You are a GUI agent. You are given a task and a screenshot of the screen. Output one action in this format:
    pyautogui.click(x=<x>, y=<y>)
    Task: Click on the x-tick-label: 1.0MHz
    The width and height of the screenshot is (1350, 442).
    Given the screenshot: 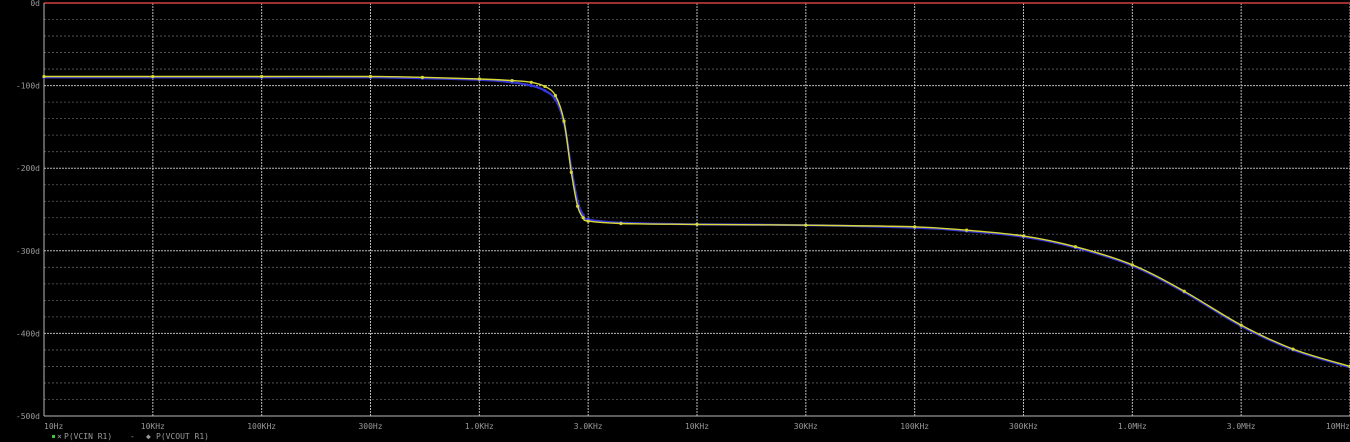 What is the action you would take?
    pyautogui.click(x=1132, y=426)
    